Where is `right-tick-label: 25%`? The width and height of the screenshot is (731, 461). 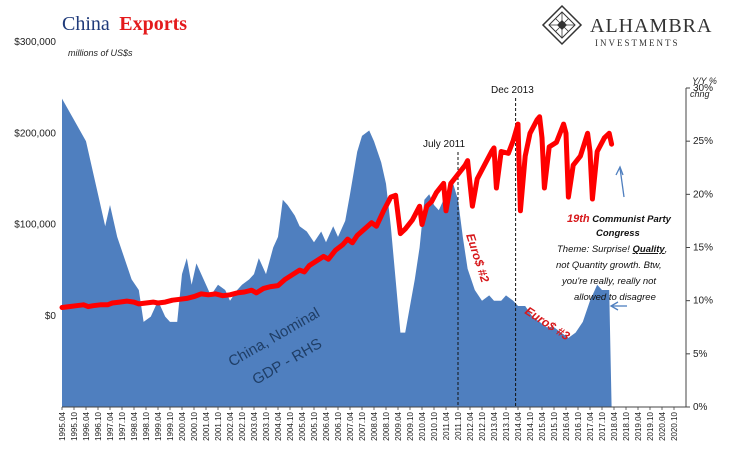
right-tick-label: 25% is located at coordinates (703, 141).